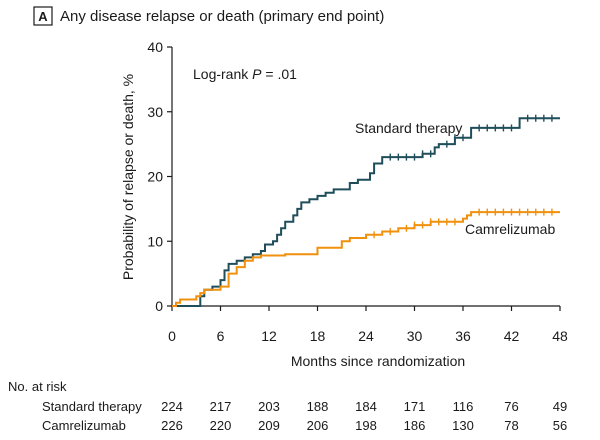 The image size is (600, 440). What do you see at coordinates (172, 336) in the screenshot?
I see `x-tick-label: 0` at bounding box center [172, 336].